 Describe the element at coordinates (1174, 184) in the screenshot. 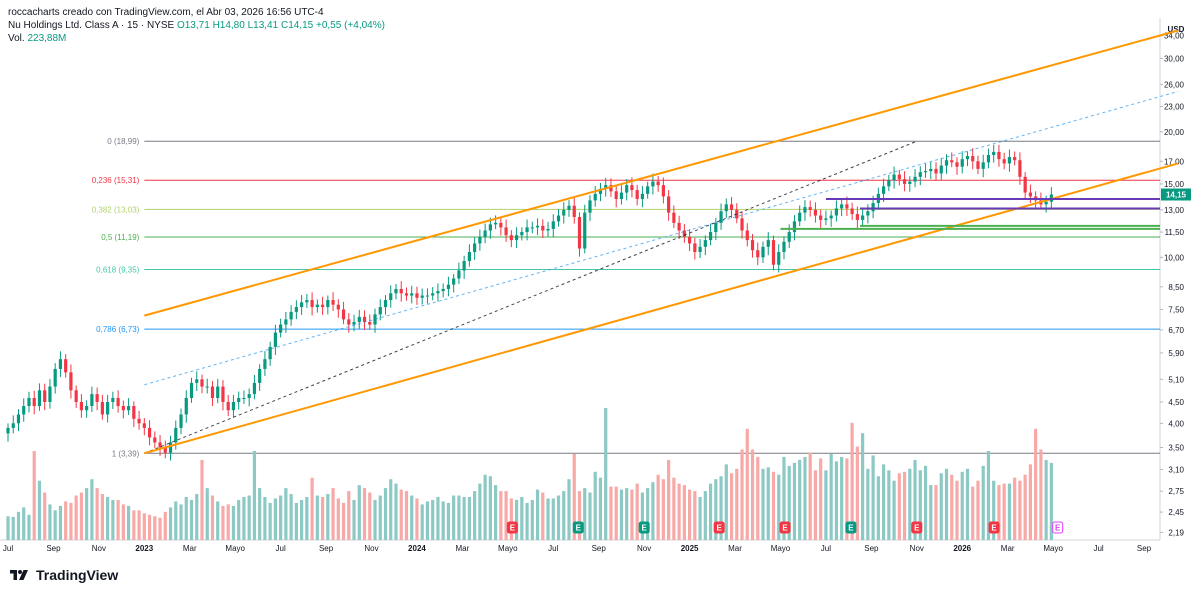

I see `price-tick-label: 15,00` at that location.